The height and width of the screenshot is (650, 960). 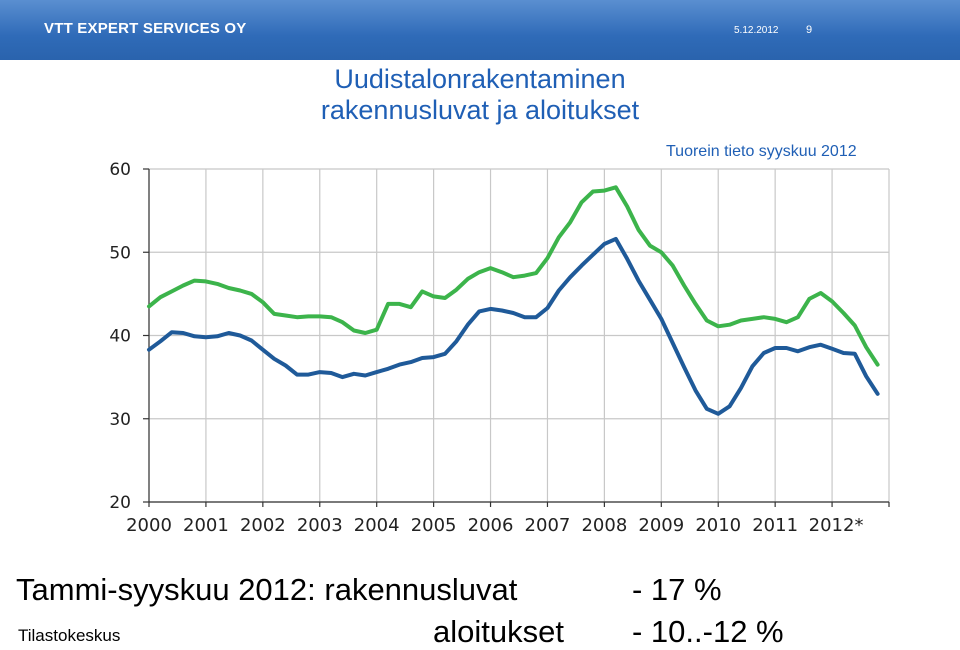 What do you see at coordinates (677, 589) in the screenshot?
I see `summary-permits-change: - 17 %` at bounding box center [677, 589].